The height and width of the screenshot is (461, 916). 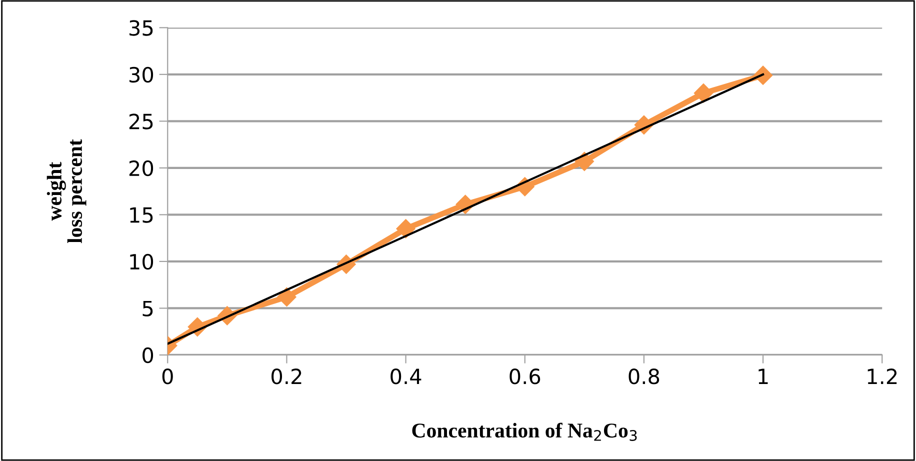 I want to click on y-tick-label: 0, so click(x=148, y=355).